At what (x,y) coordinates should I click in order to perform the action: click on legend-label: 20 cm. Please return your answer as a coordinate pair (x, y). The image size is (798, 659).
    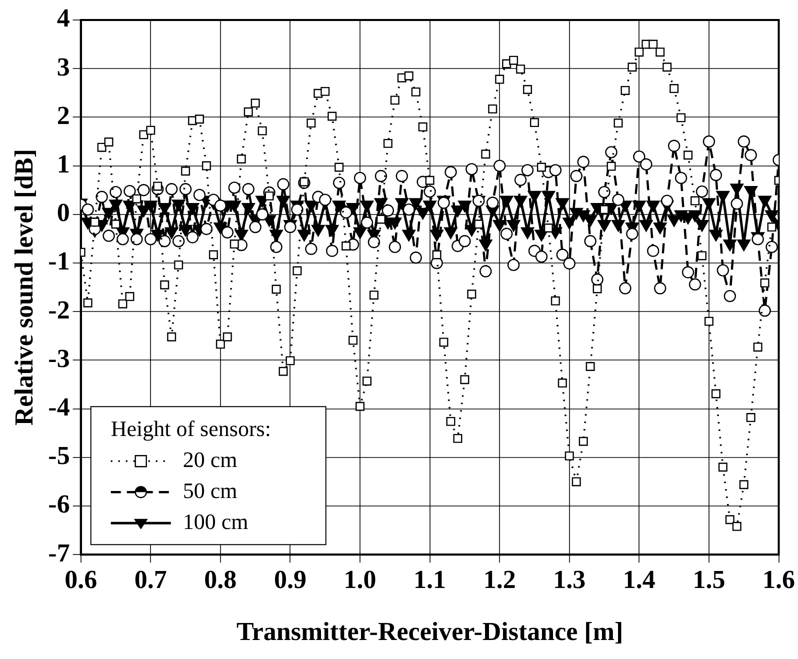
    Looking at the image, I should click on (210, 459).